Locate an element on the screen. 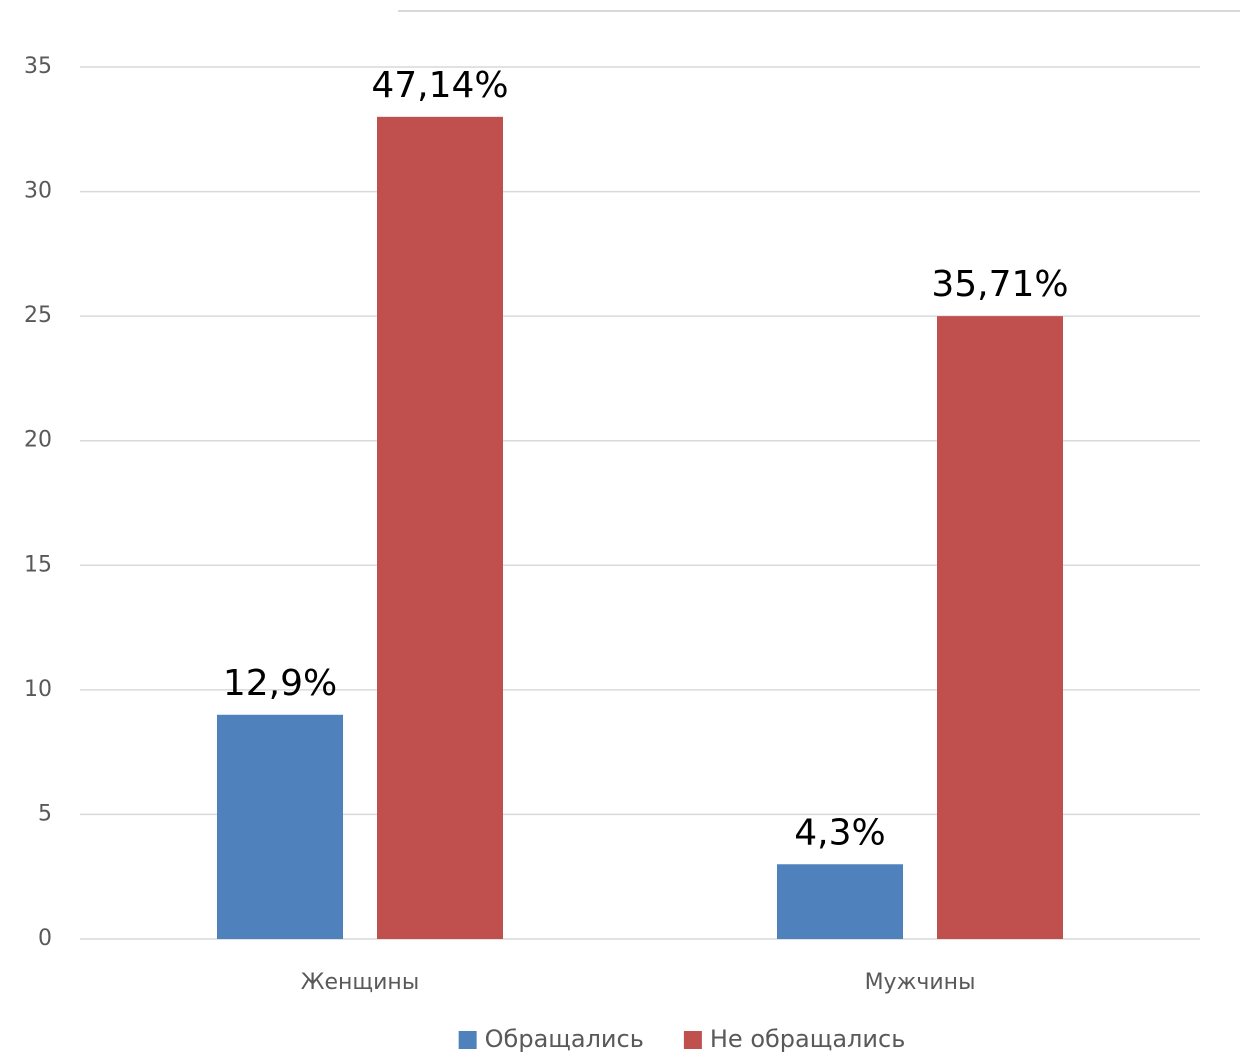 The height and width of the screenshot is (1061, 1240). y-tick-label: 0 is located at coordinates (45, 938).